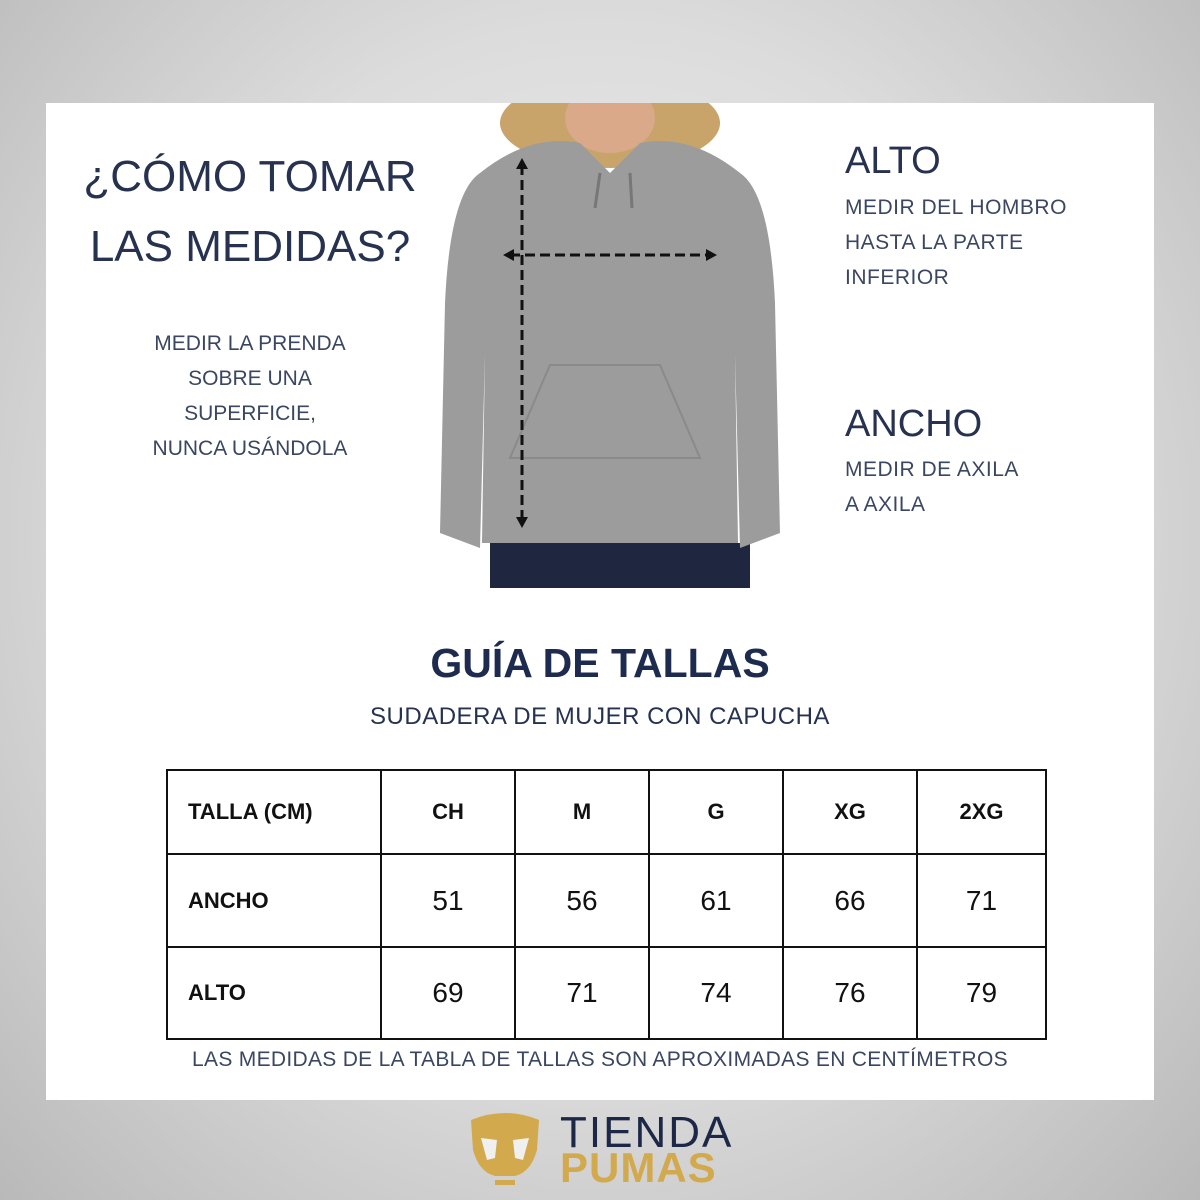 The height and width of the screenshot is (1200, 1200). I want to click on alto-description: MEDIR DEL HOMBRO HASTA LA PARTE INFERIOR, so click(956, 242).